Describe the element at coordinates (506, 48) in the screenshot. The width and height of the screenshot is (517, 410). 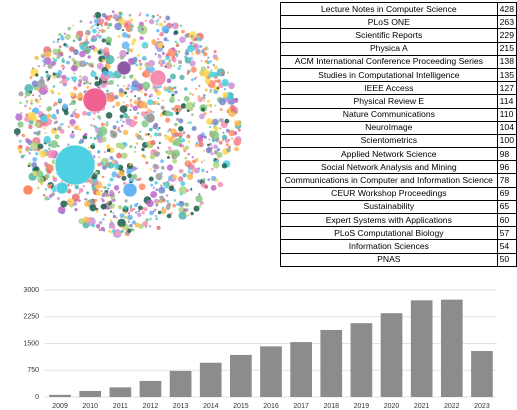
I see `journal-count: 215` at that location.